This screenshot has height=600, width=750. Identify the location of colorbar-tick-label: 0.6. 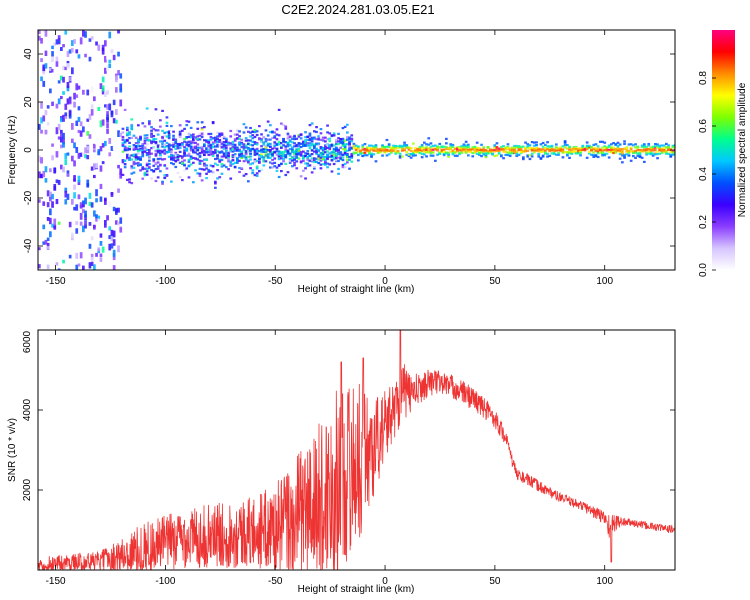
(703, 126).